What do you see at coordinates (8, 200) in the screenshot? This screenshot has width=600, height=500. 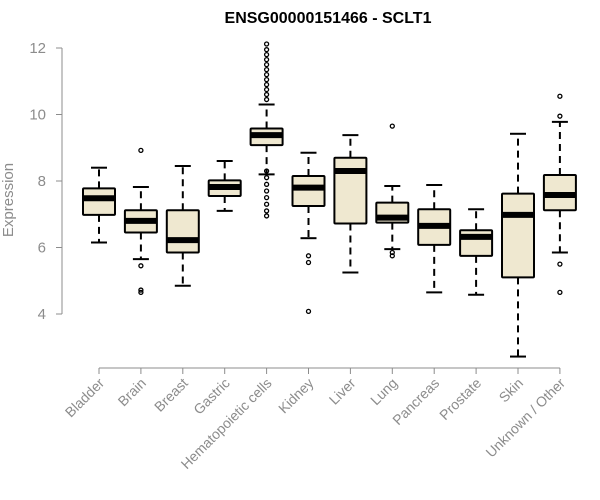 I see `y-axis-label: Expression` at bounding box center [8, 200].